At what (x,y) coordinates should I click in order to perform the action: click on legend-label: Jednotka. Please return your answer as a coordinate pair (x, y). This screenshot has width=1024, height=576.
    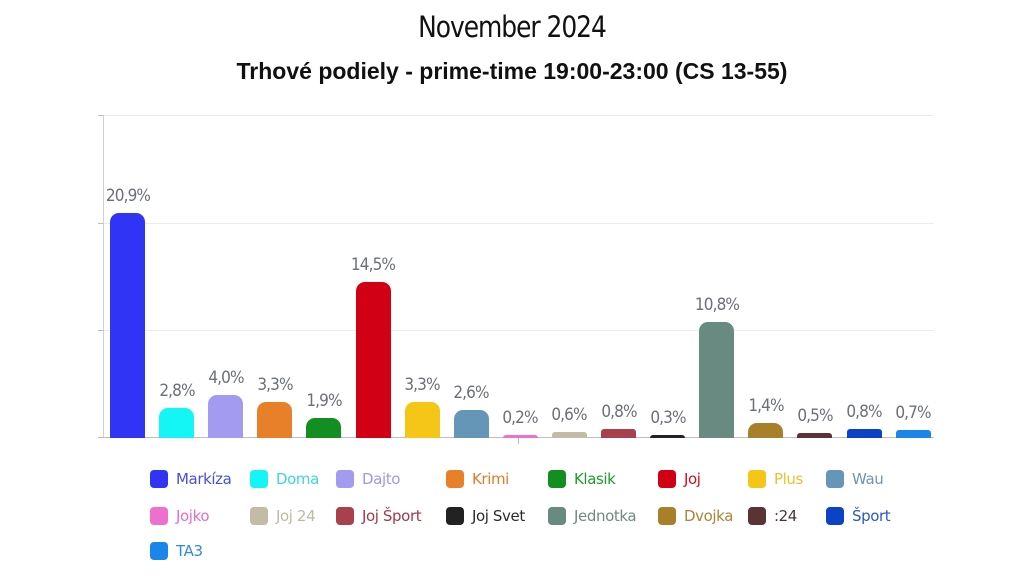
    Looking at the image, I should click on (605, 516).